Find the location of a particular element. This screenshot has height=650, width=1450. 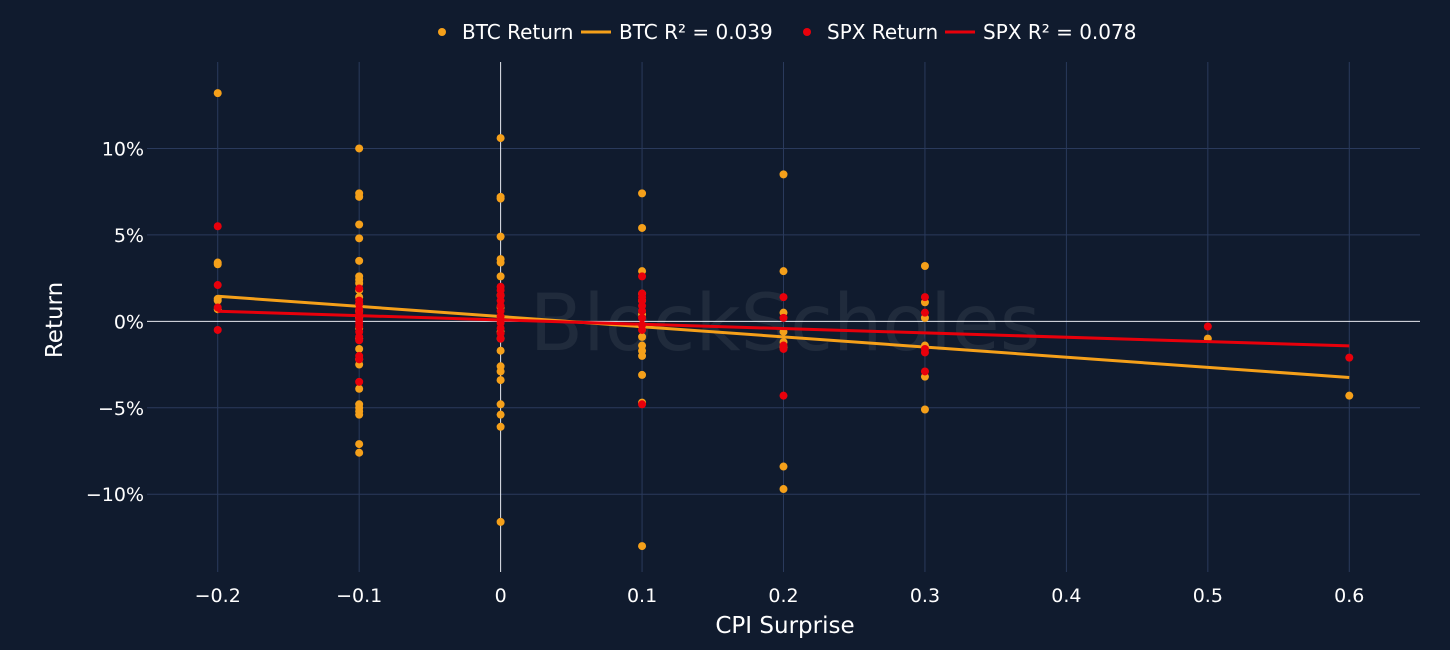

x-tick-label: 0.6 is located at coordinates (1349, 596).